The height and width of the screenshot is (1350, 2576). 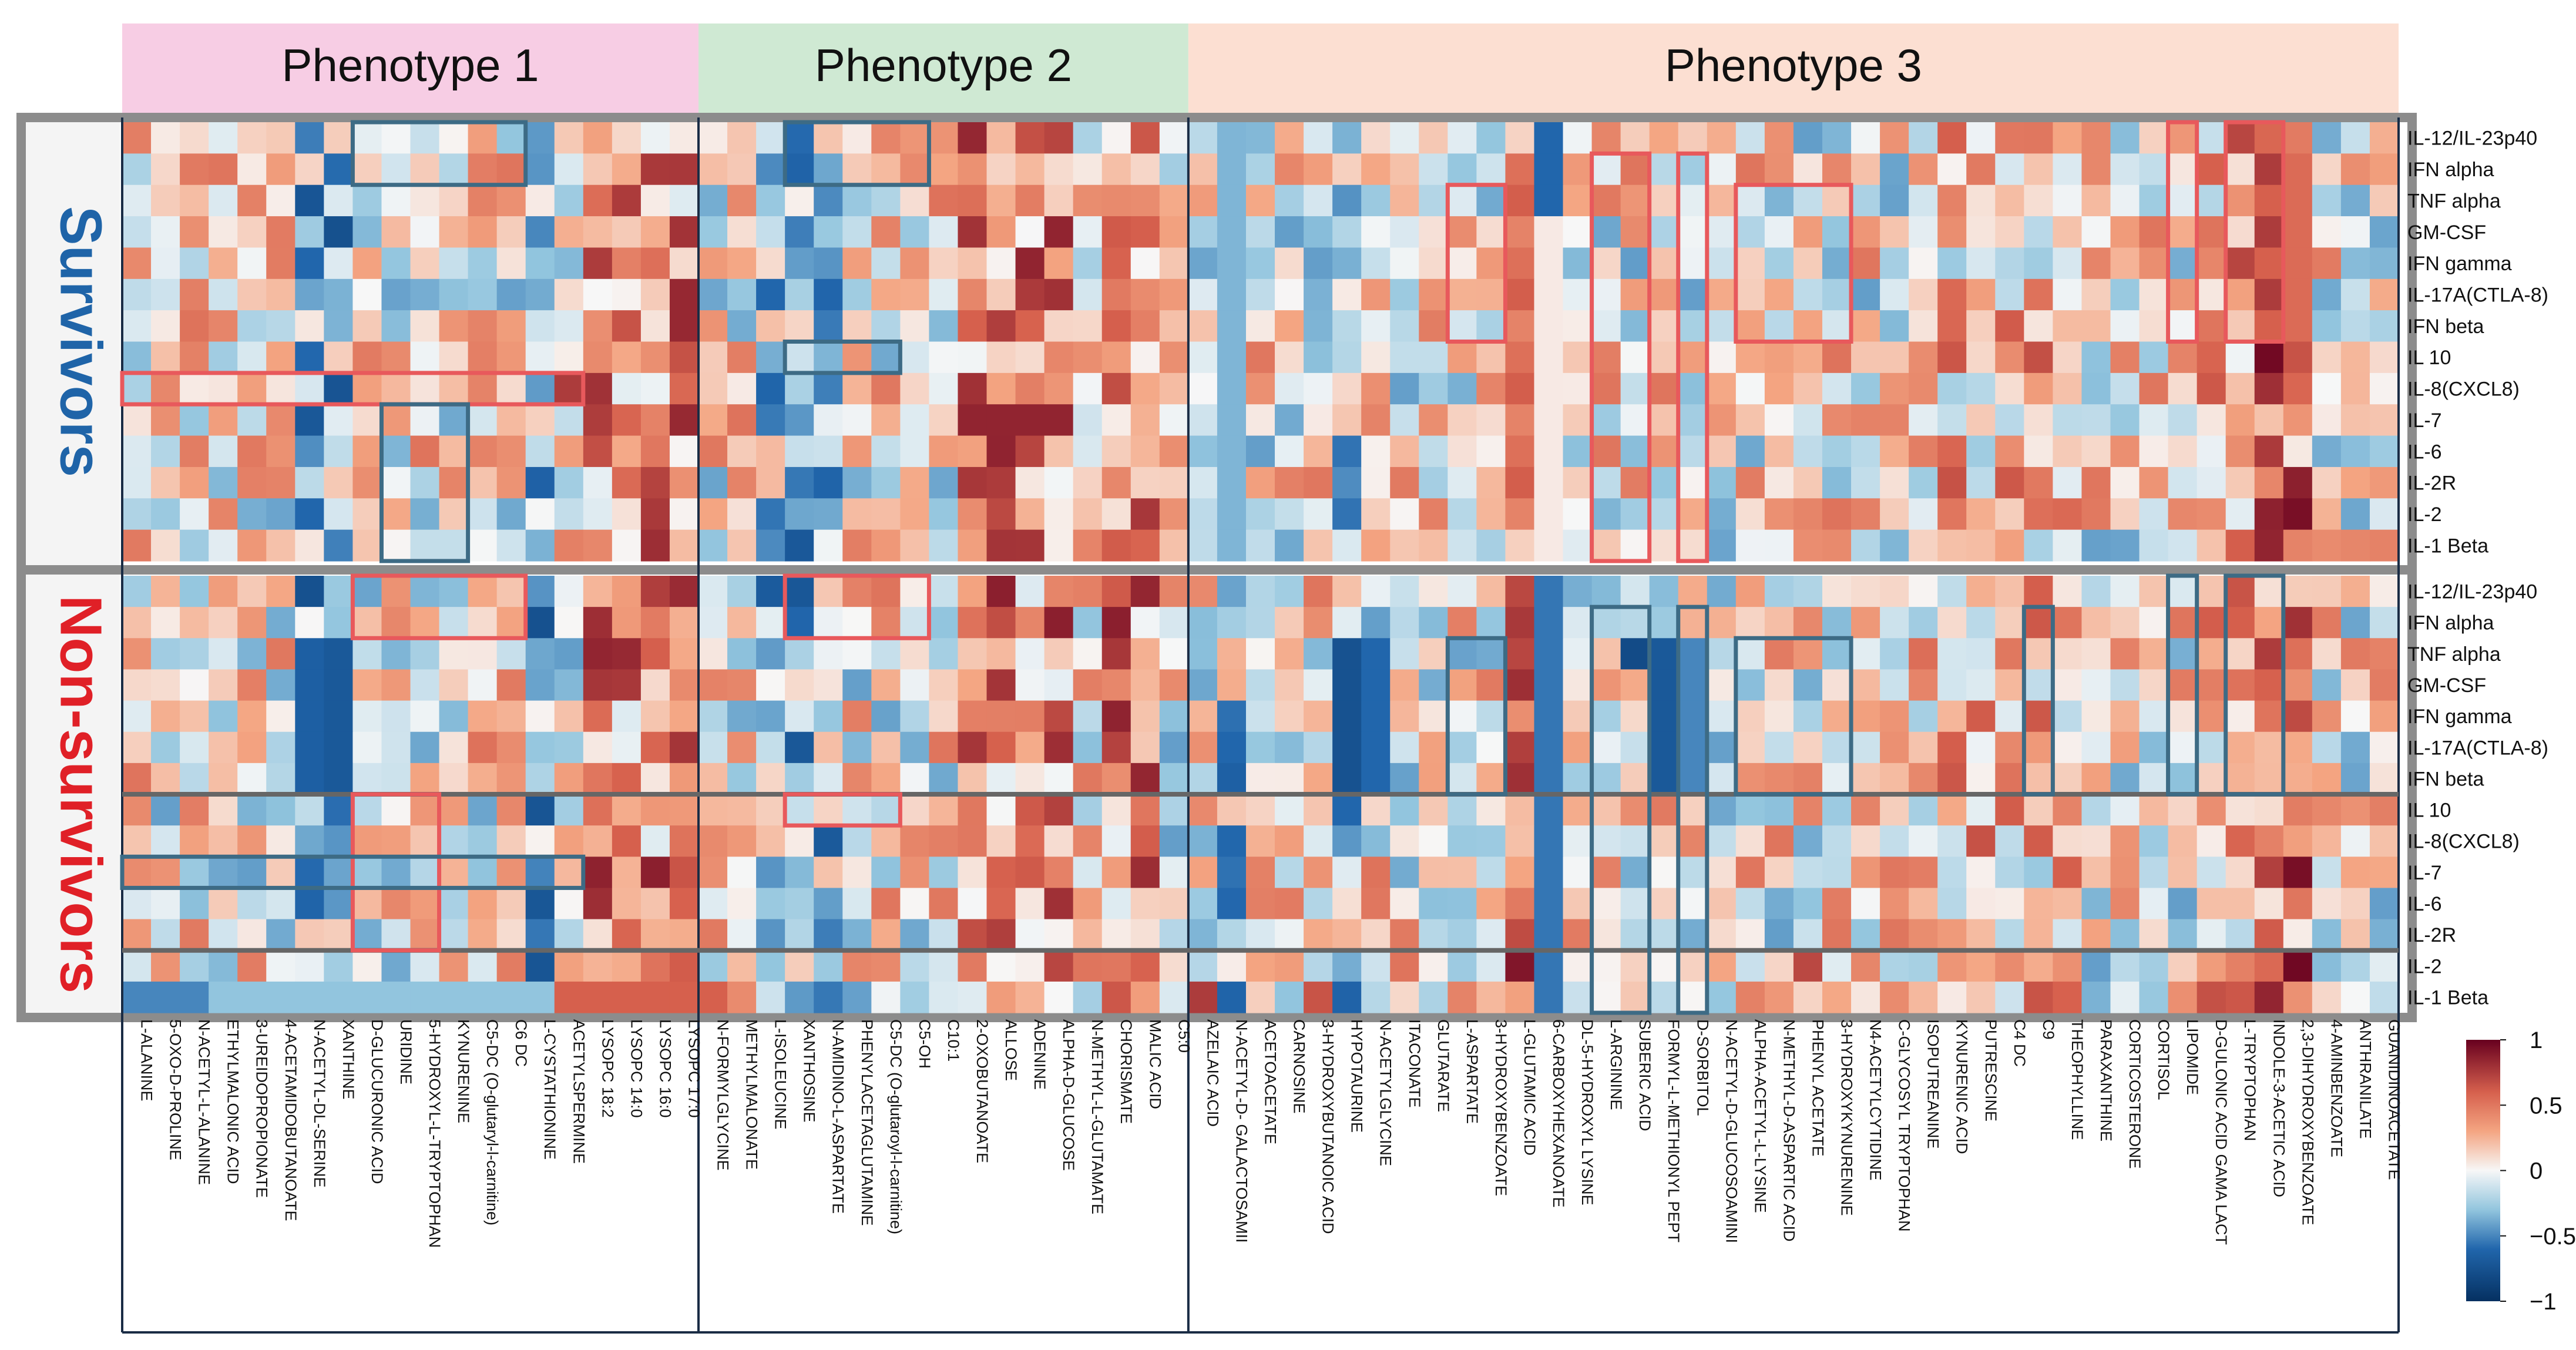 What do you see at coordinates (2472, 592) in the screenshot?
I see `row-label: IL-12/IL-23p40` at bounding box center [2472, 592].